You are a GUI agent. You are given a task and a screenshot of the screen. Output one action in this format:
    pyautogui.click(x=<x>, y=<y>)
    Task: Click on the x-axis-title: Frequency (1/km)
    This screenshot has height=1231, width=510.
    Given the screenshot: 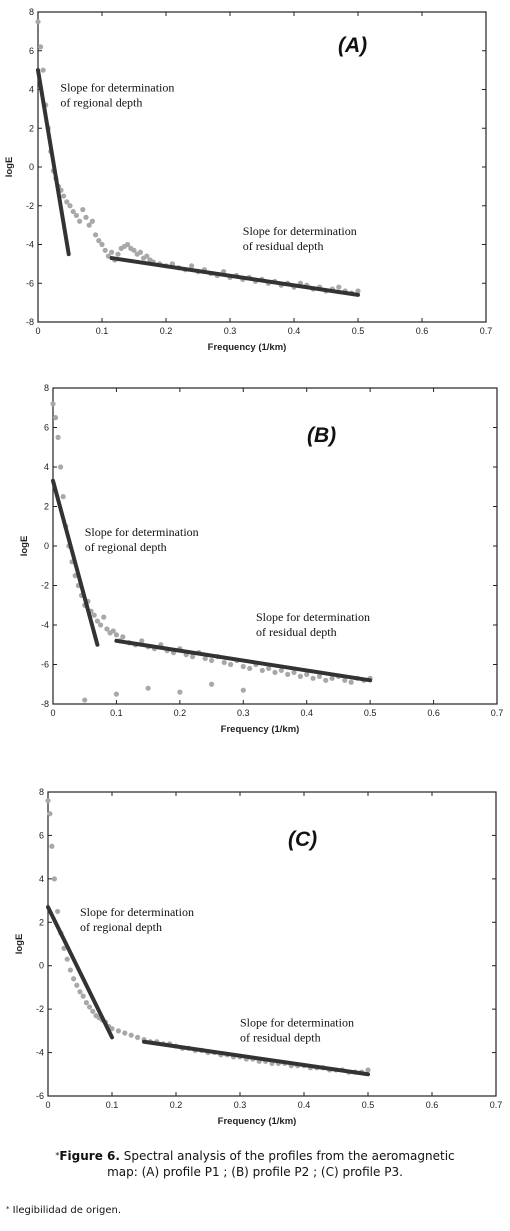 What is the action you would take?
    pyautogui.click(x=260, y=729)
    